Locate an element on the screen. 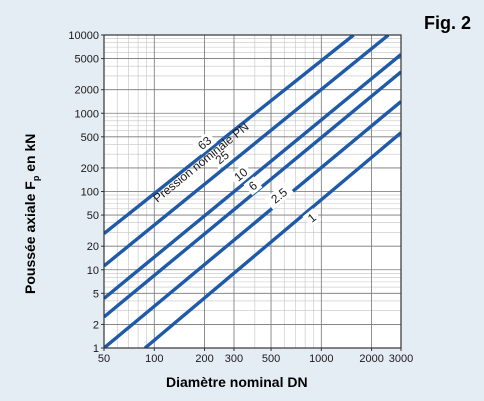 The width and height of the screenshot is (484, 401). y-tick-label: 10000 is located at coordinates (83, 36).